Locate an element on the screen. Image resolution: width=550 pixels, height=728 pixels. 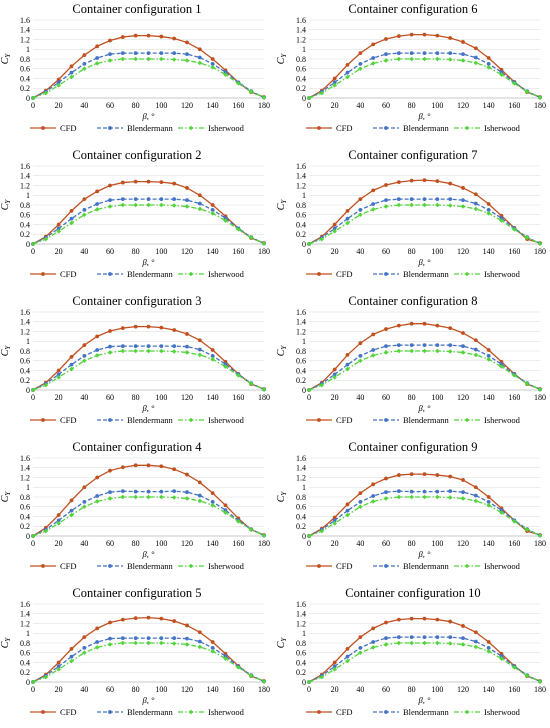
y-tick-label: 0 is located at coordinates (28, 682).